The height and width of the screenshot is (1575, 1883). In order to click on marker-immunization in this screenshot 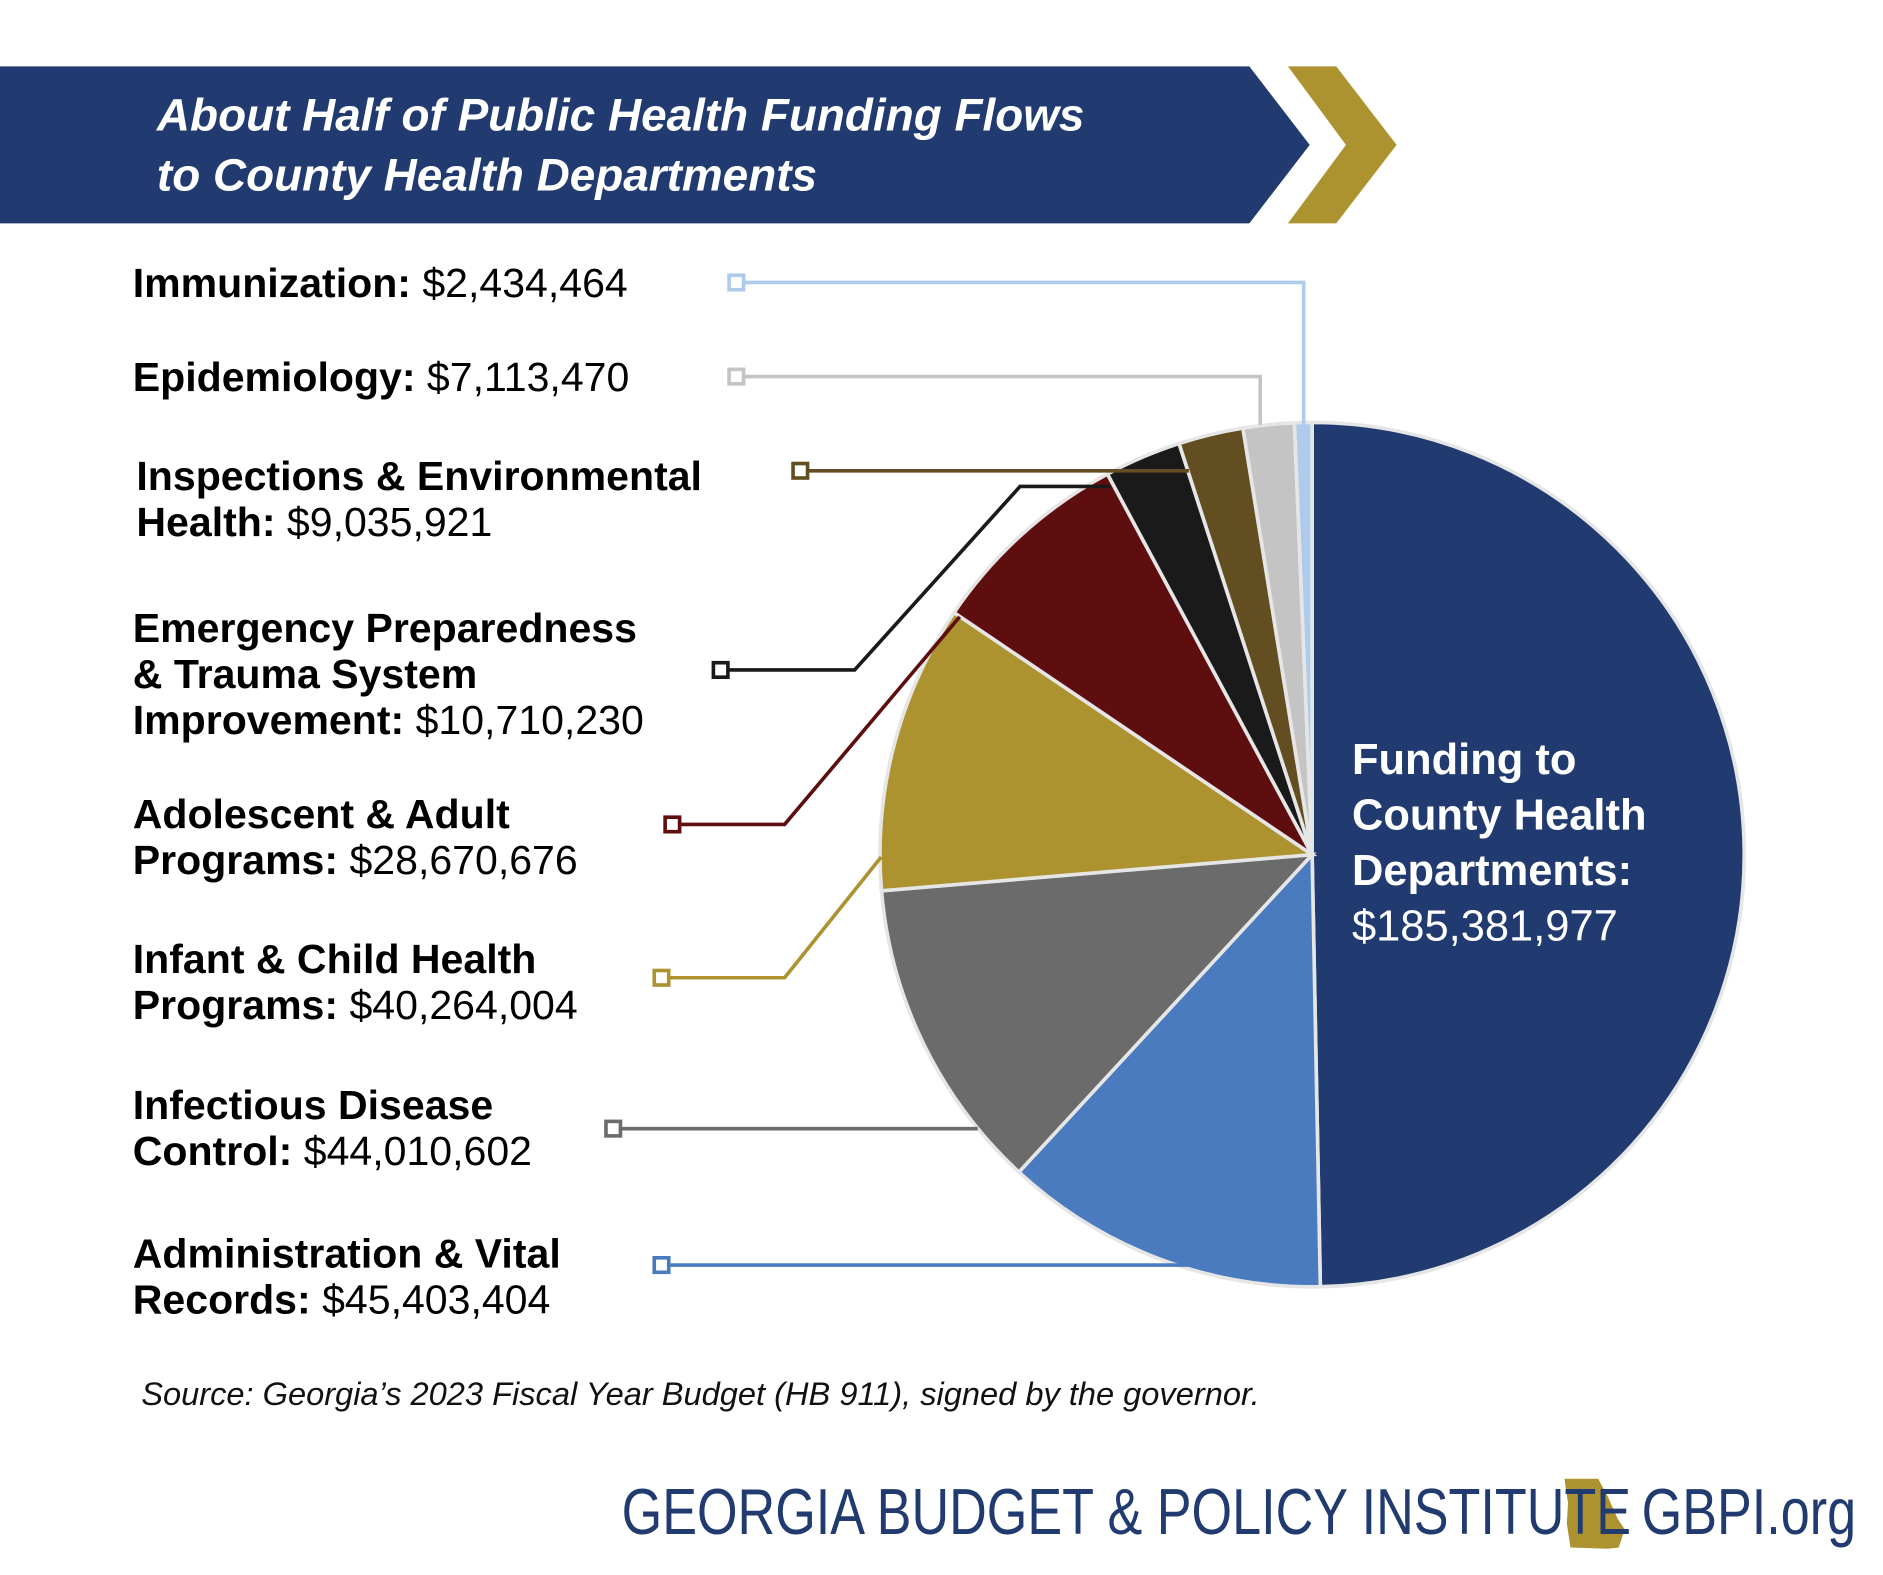, I will do `click(736, 282)`.